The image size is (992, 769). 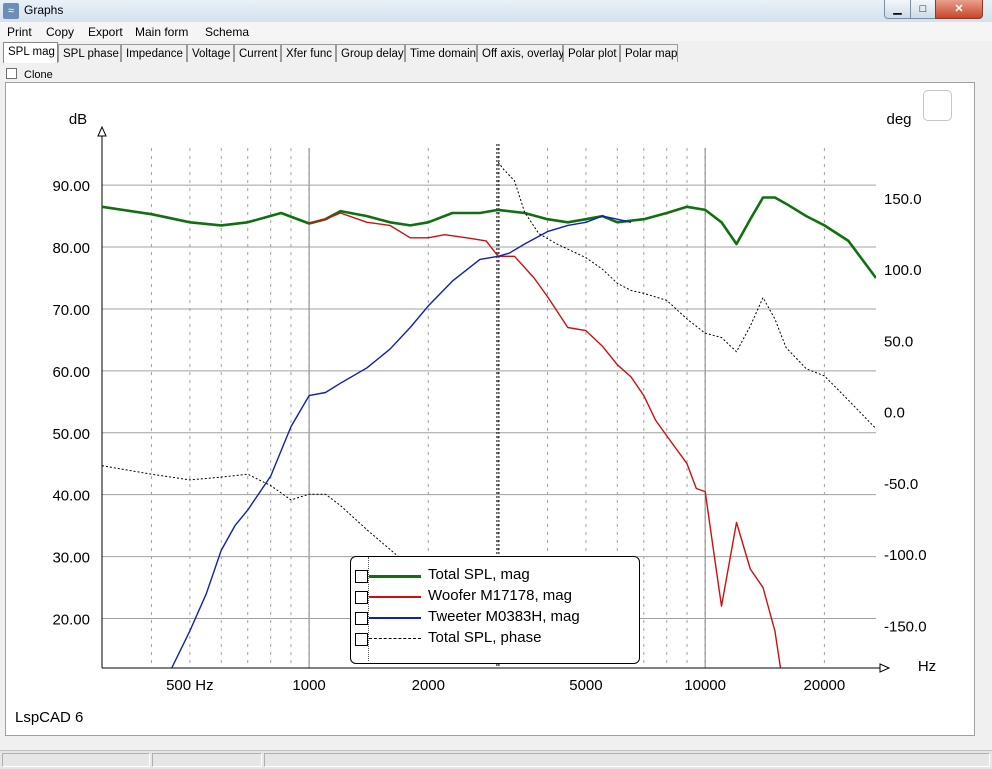 I want to click on y-tick-label: 30.00, so click(x=71, y=558).